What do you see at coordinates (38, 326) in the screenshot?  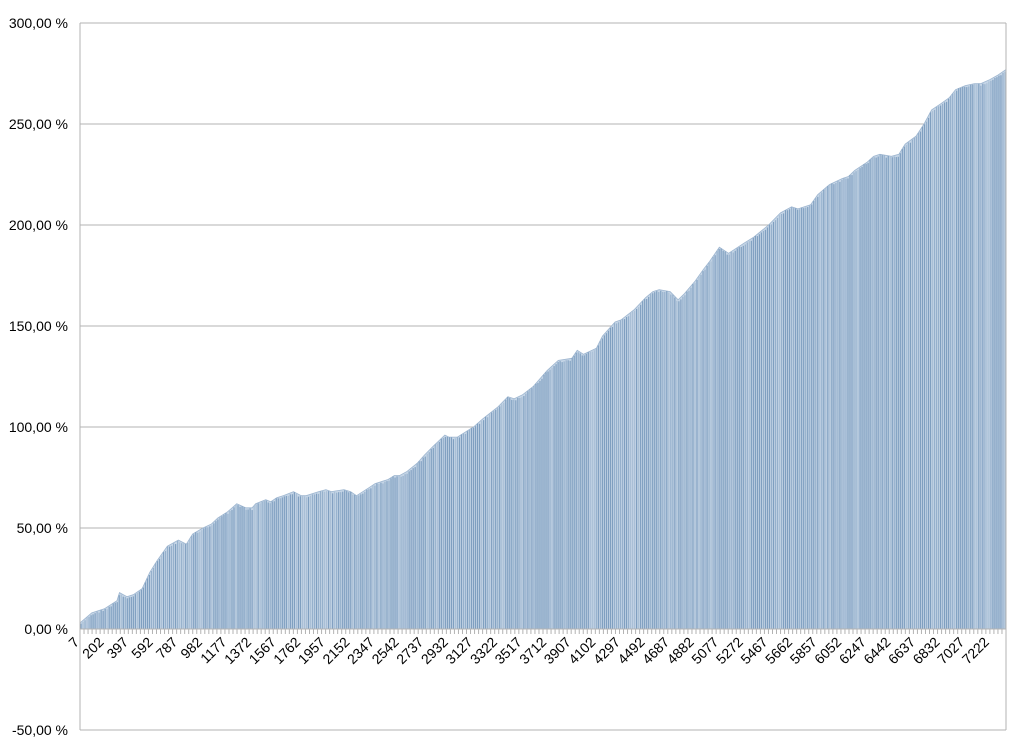 I see `y-tick-label: 150,00 %` at bounding box center [38, 326].